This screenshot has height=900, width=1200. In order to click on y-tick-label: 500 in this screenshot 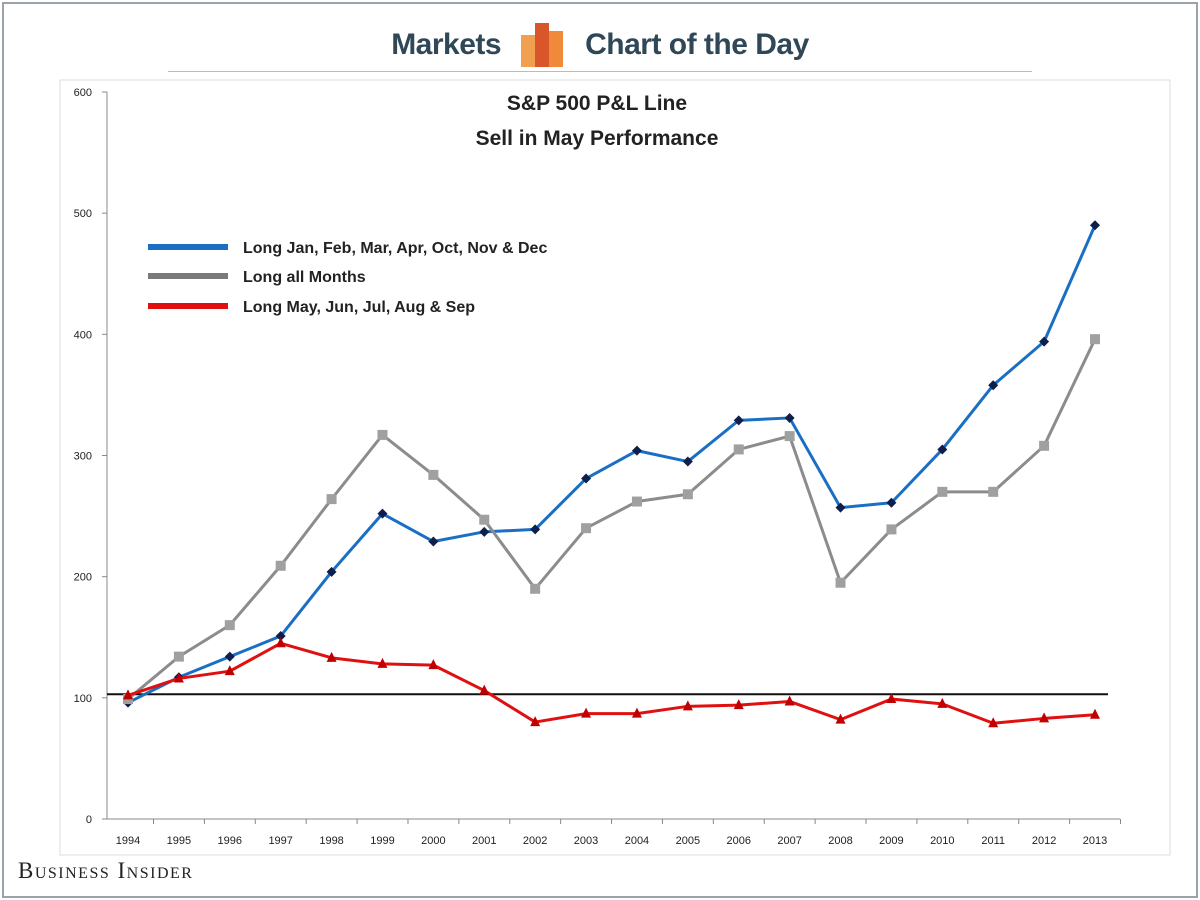, I will do `click(83, 214)`.